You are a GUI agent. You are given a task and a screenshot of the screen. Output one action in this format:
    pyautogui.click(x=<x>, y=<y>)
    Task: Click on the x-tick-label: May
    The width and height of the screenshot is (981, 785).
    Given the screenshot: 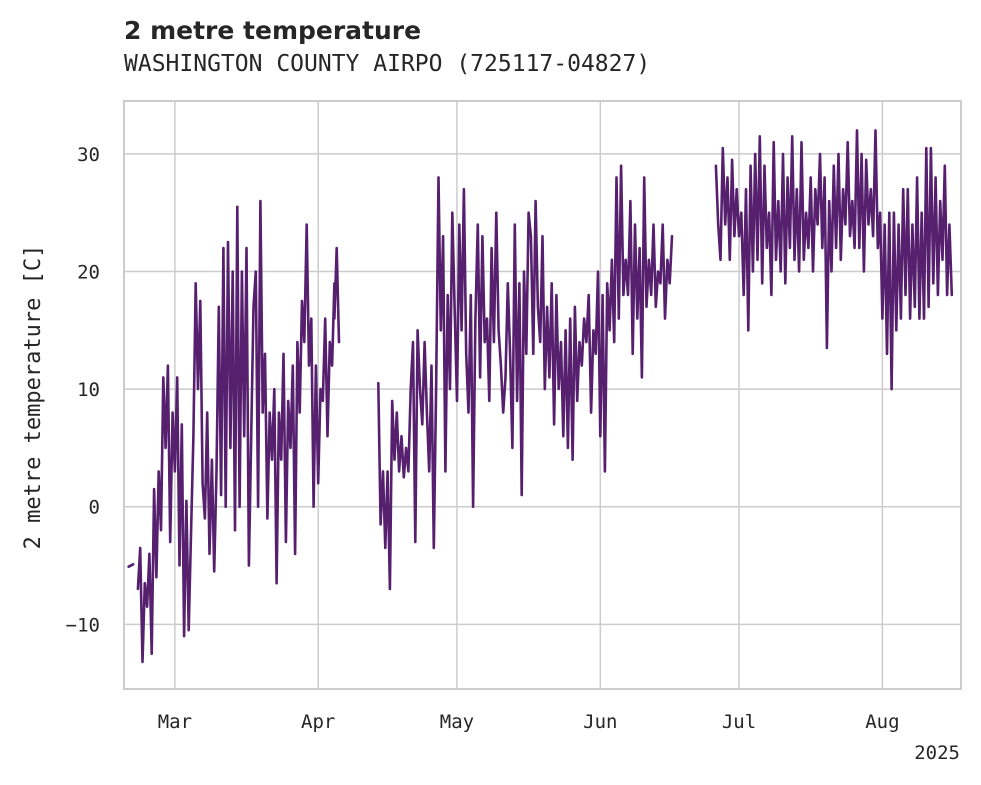 What is the action you would take?
    pyautogui.click(x=457, y=722)
    